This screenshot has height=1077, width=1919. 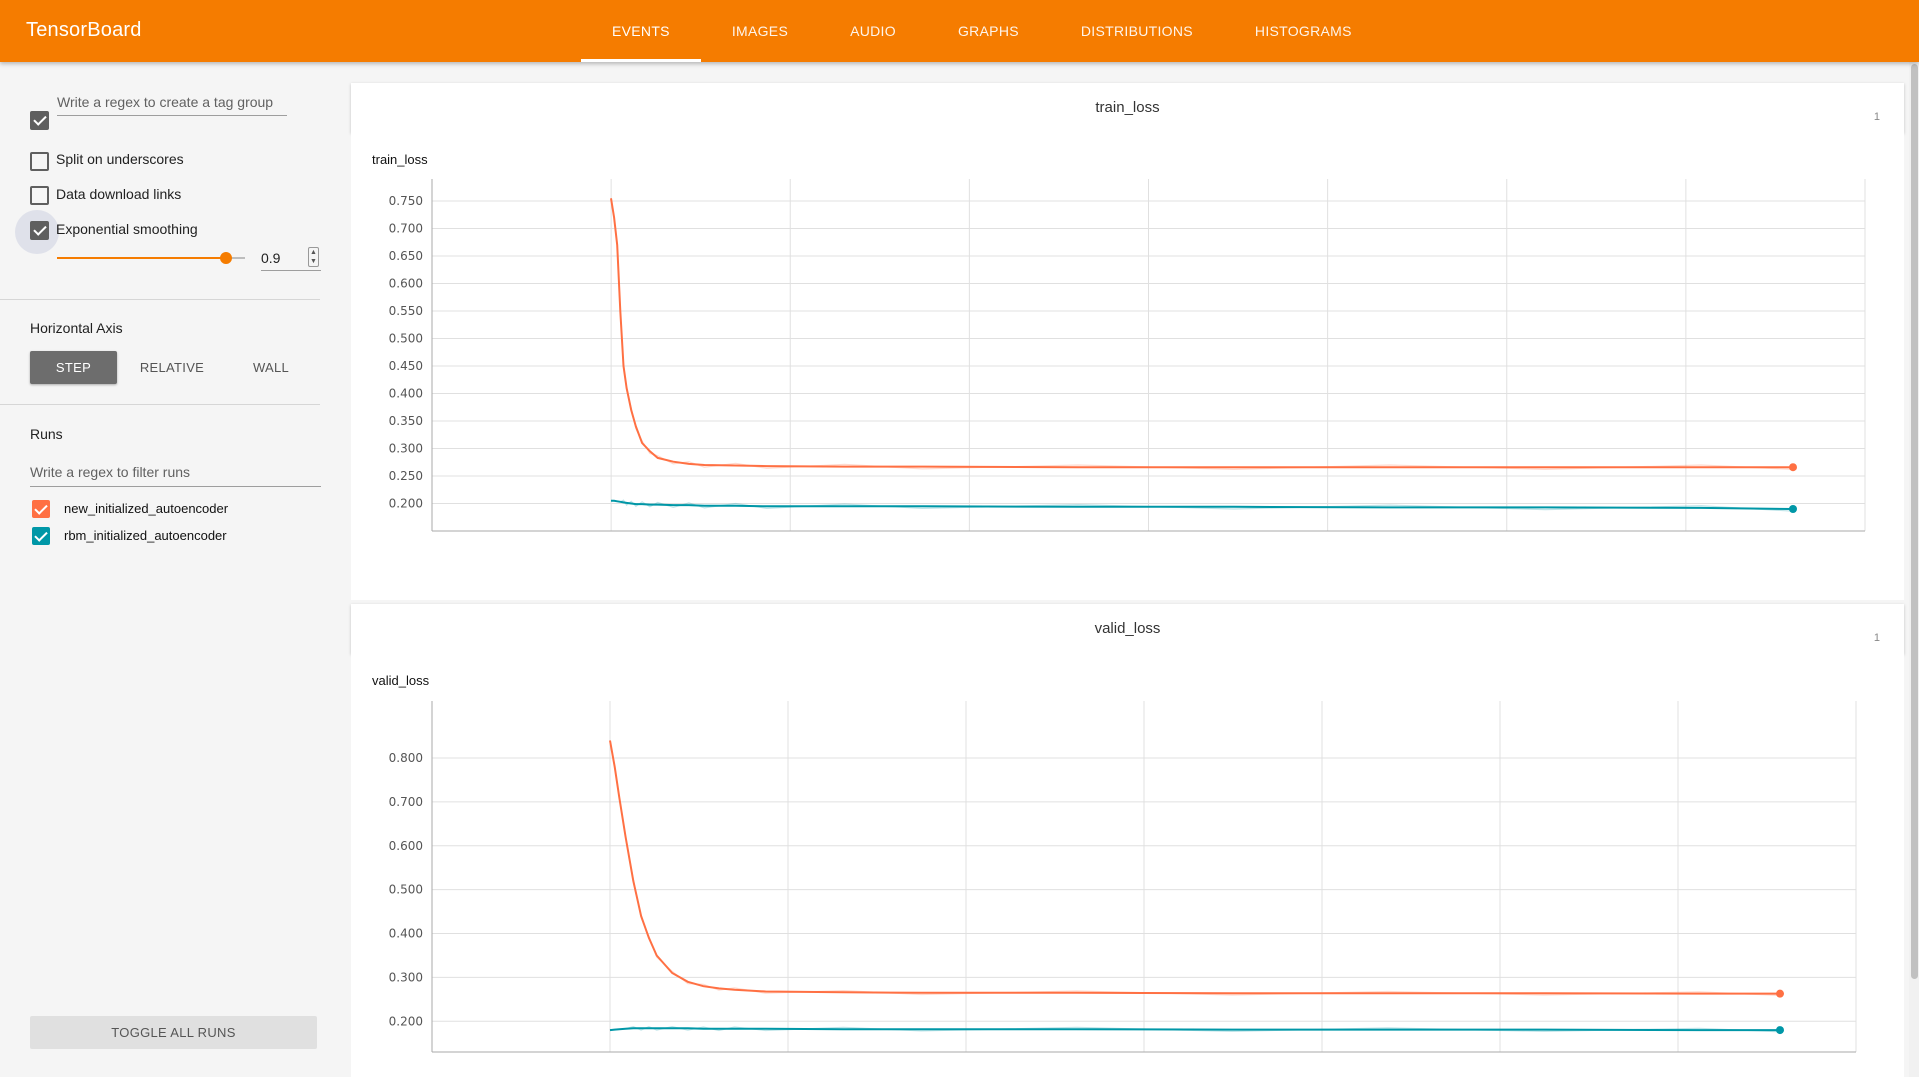 What do you see at coordinates (84, 30) in the screenshot?
I see `app-title: TensorBoard` at bounding box center [84, 30].